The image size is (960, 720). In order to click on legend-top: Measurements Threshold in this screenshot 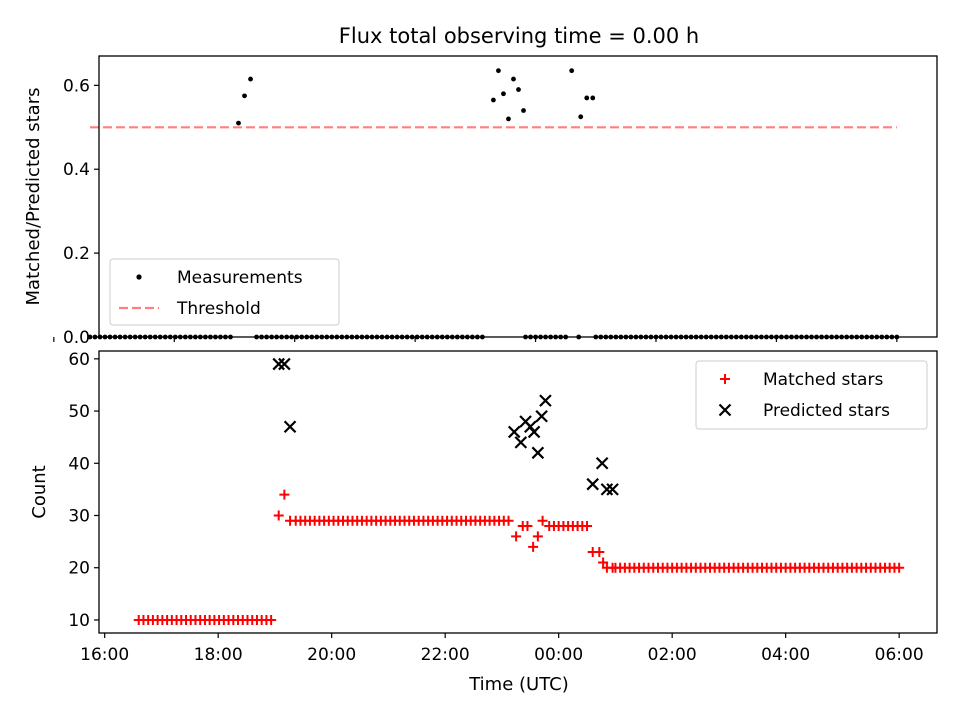, I will do `click(224, 292)`.